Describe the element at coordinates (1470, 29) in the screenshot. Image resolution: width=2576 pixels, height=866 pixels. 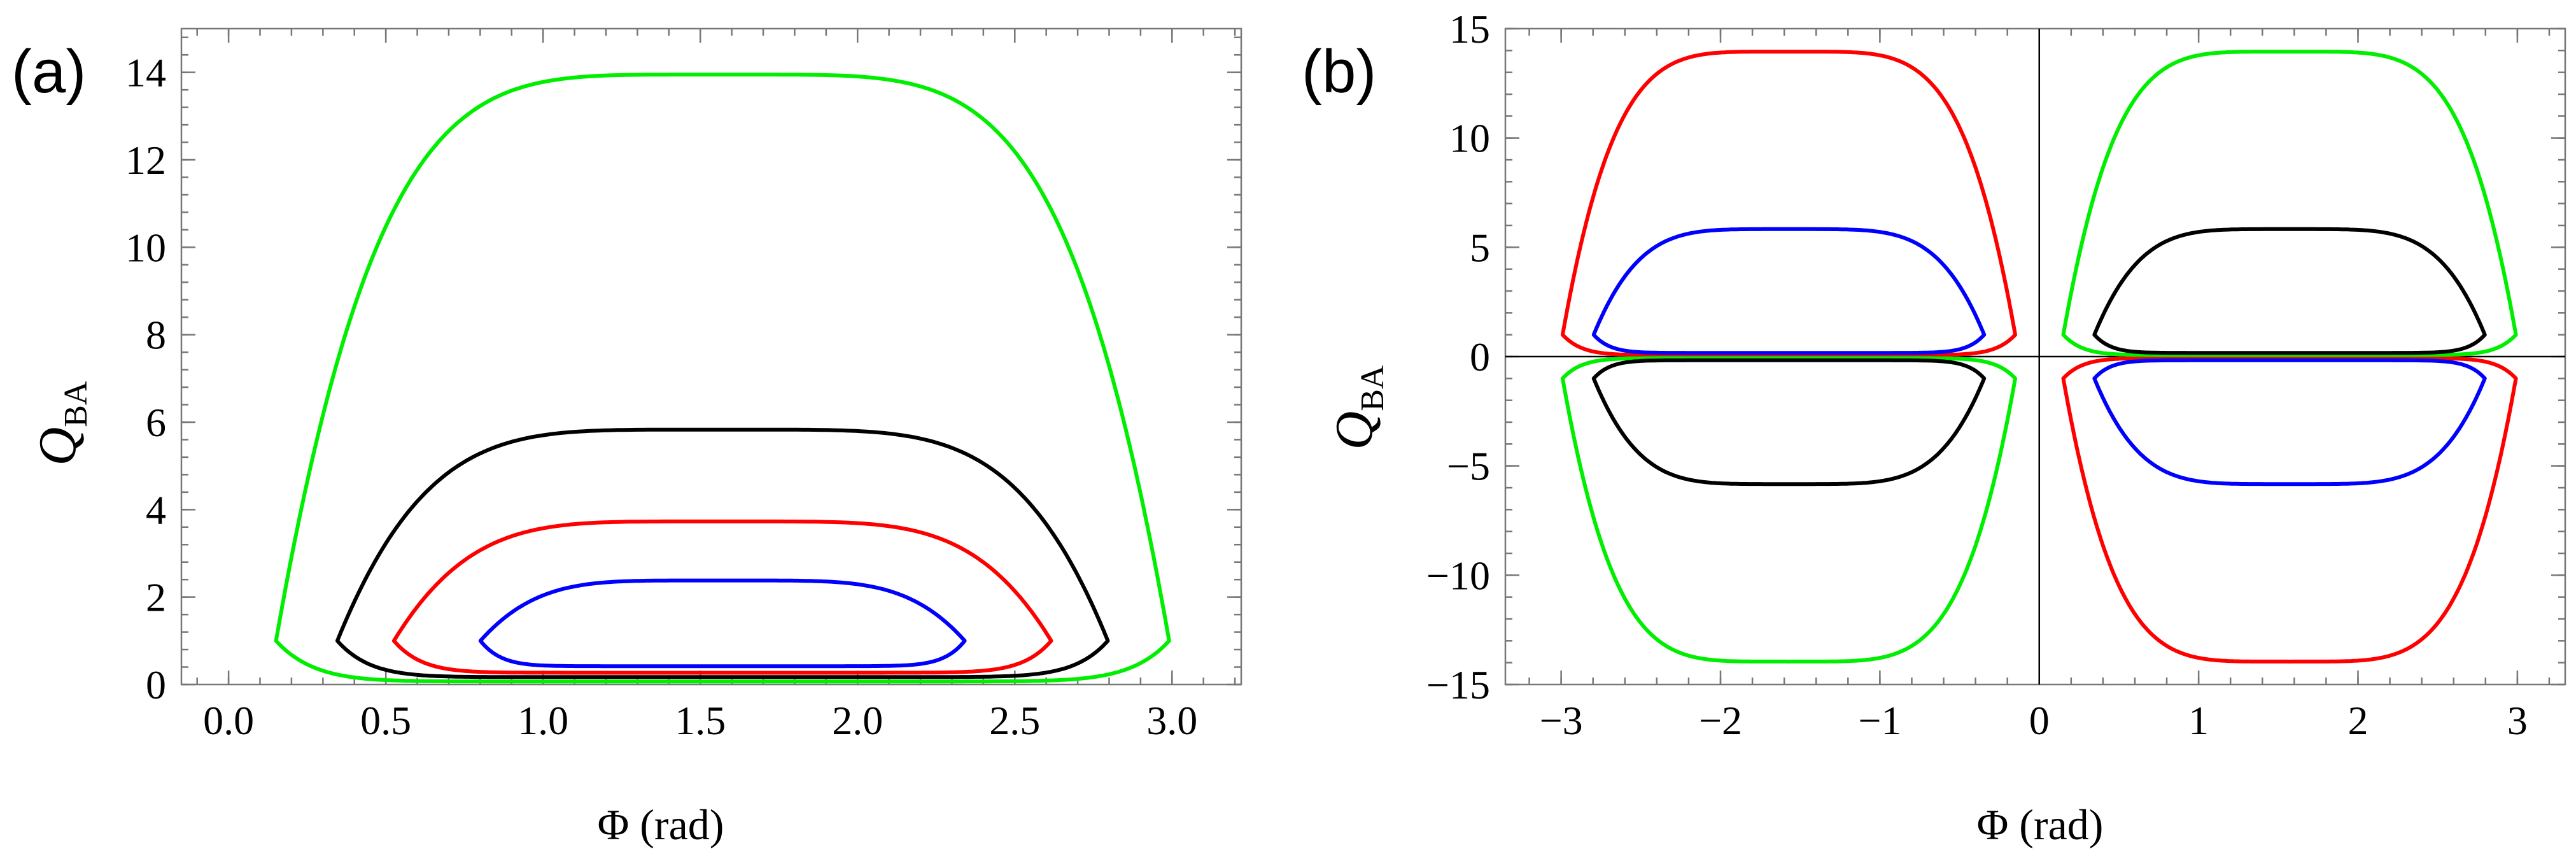
I see `panel-b-y-tick-label: 15` at that location.